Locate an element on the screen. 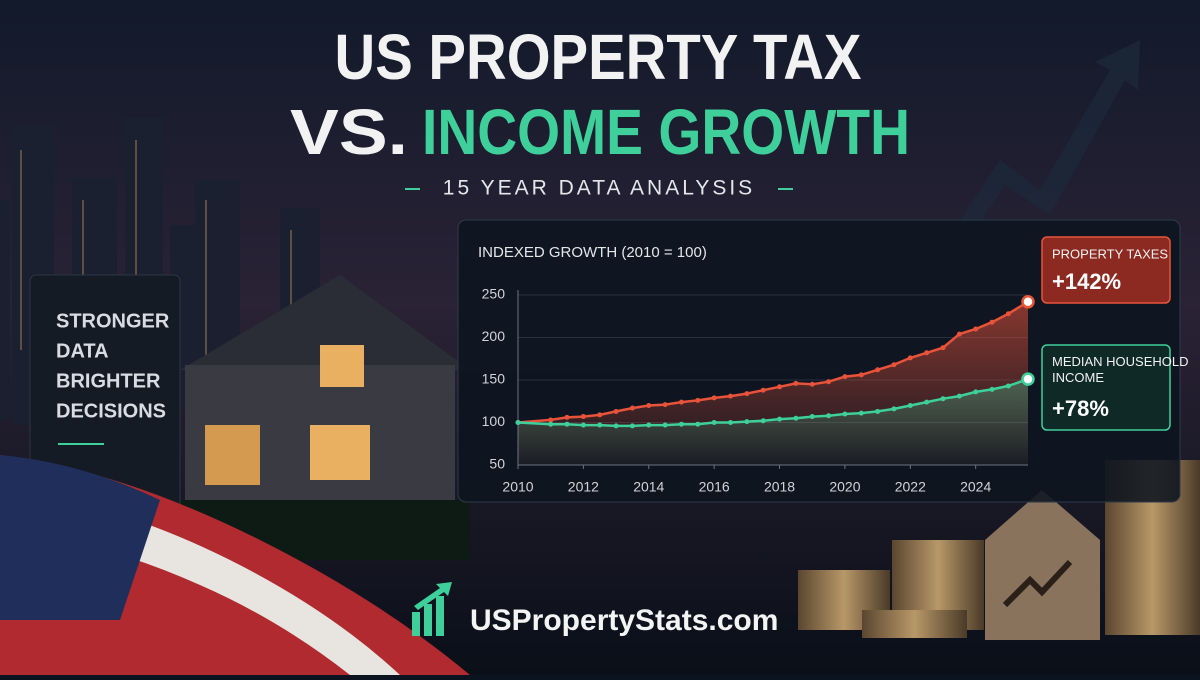 This screenshot has height=680, width=1200. x-tick-label: 2014 is located at coordinates (648, 487).